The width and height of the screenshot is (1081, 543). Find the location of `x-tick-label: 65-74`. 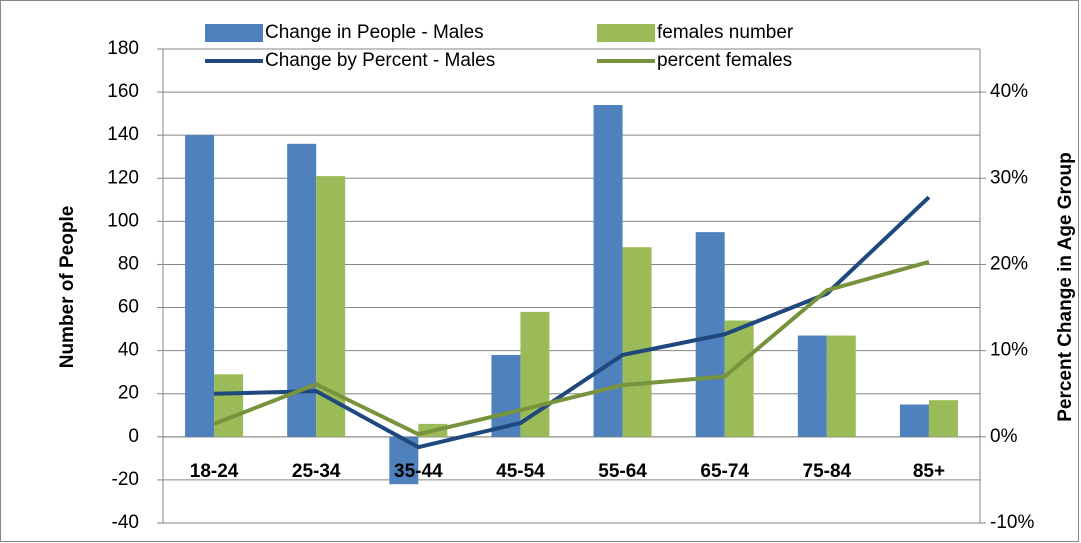

x-tick-label: 65-74 is located at coordinates (724, 471).